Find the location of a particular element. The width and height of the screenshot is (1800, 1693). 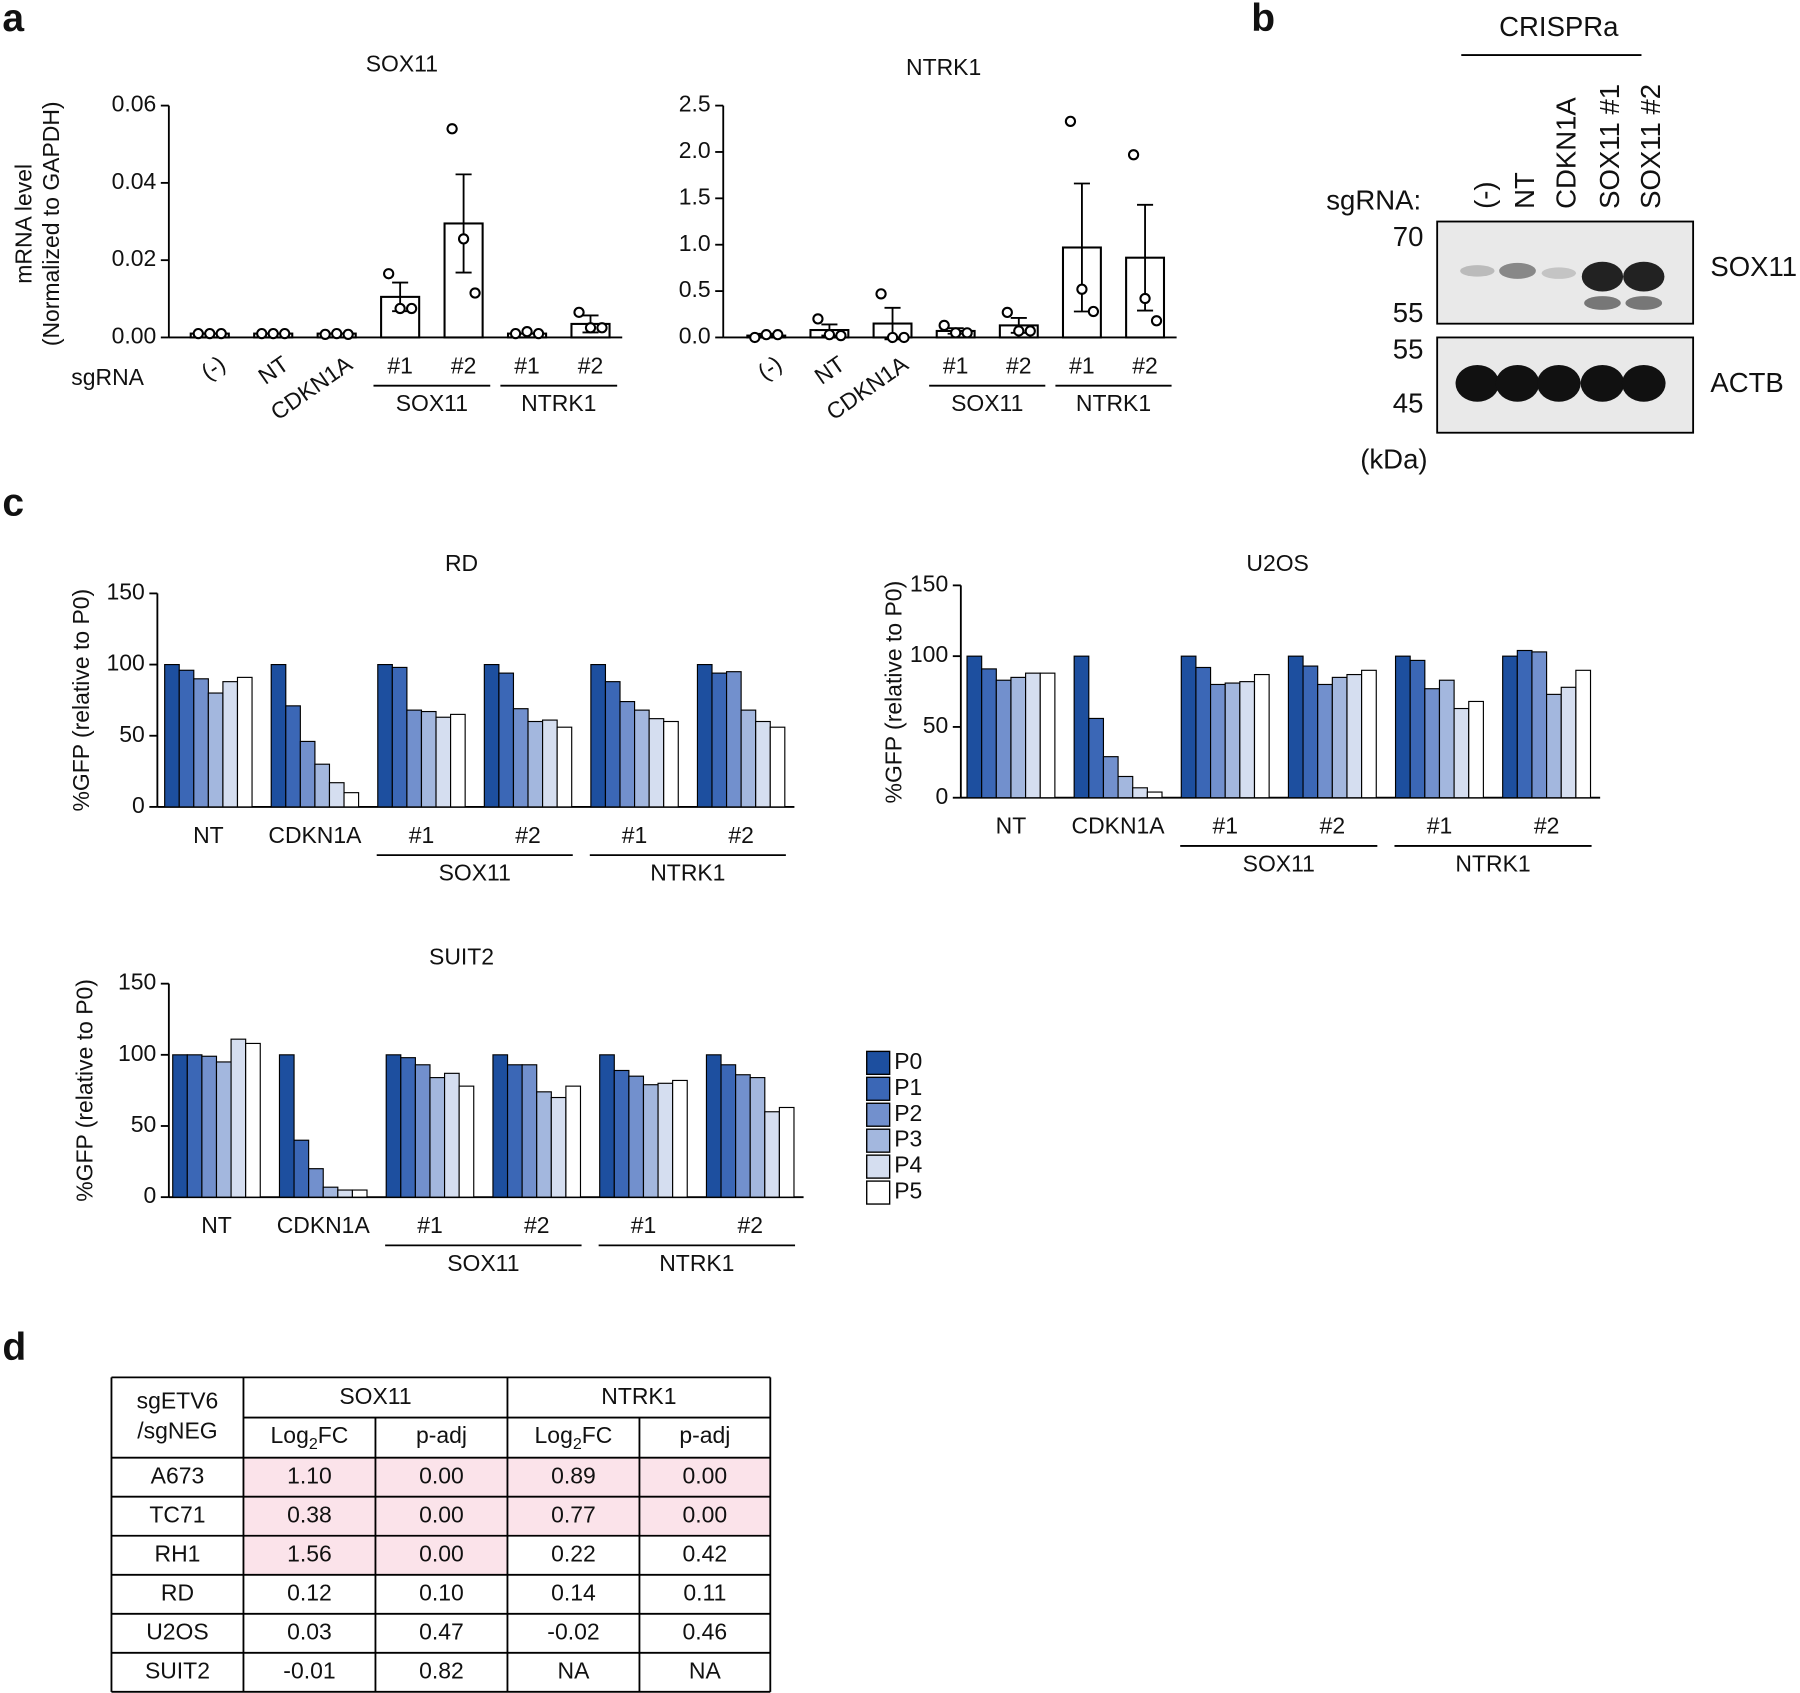

legend-label: P3 is located at coordinates (908, 1139).